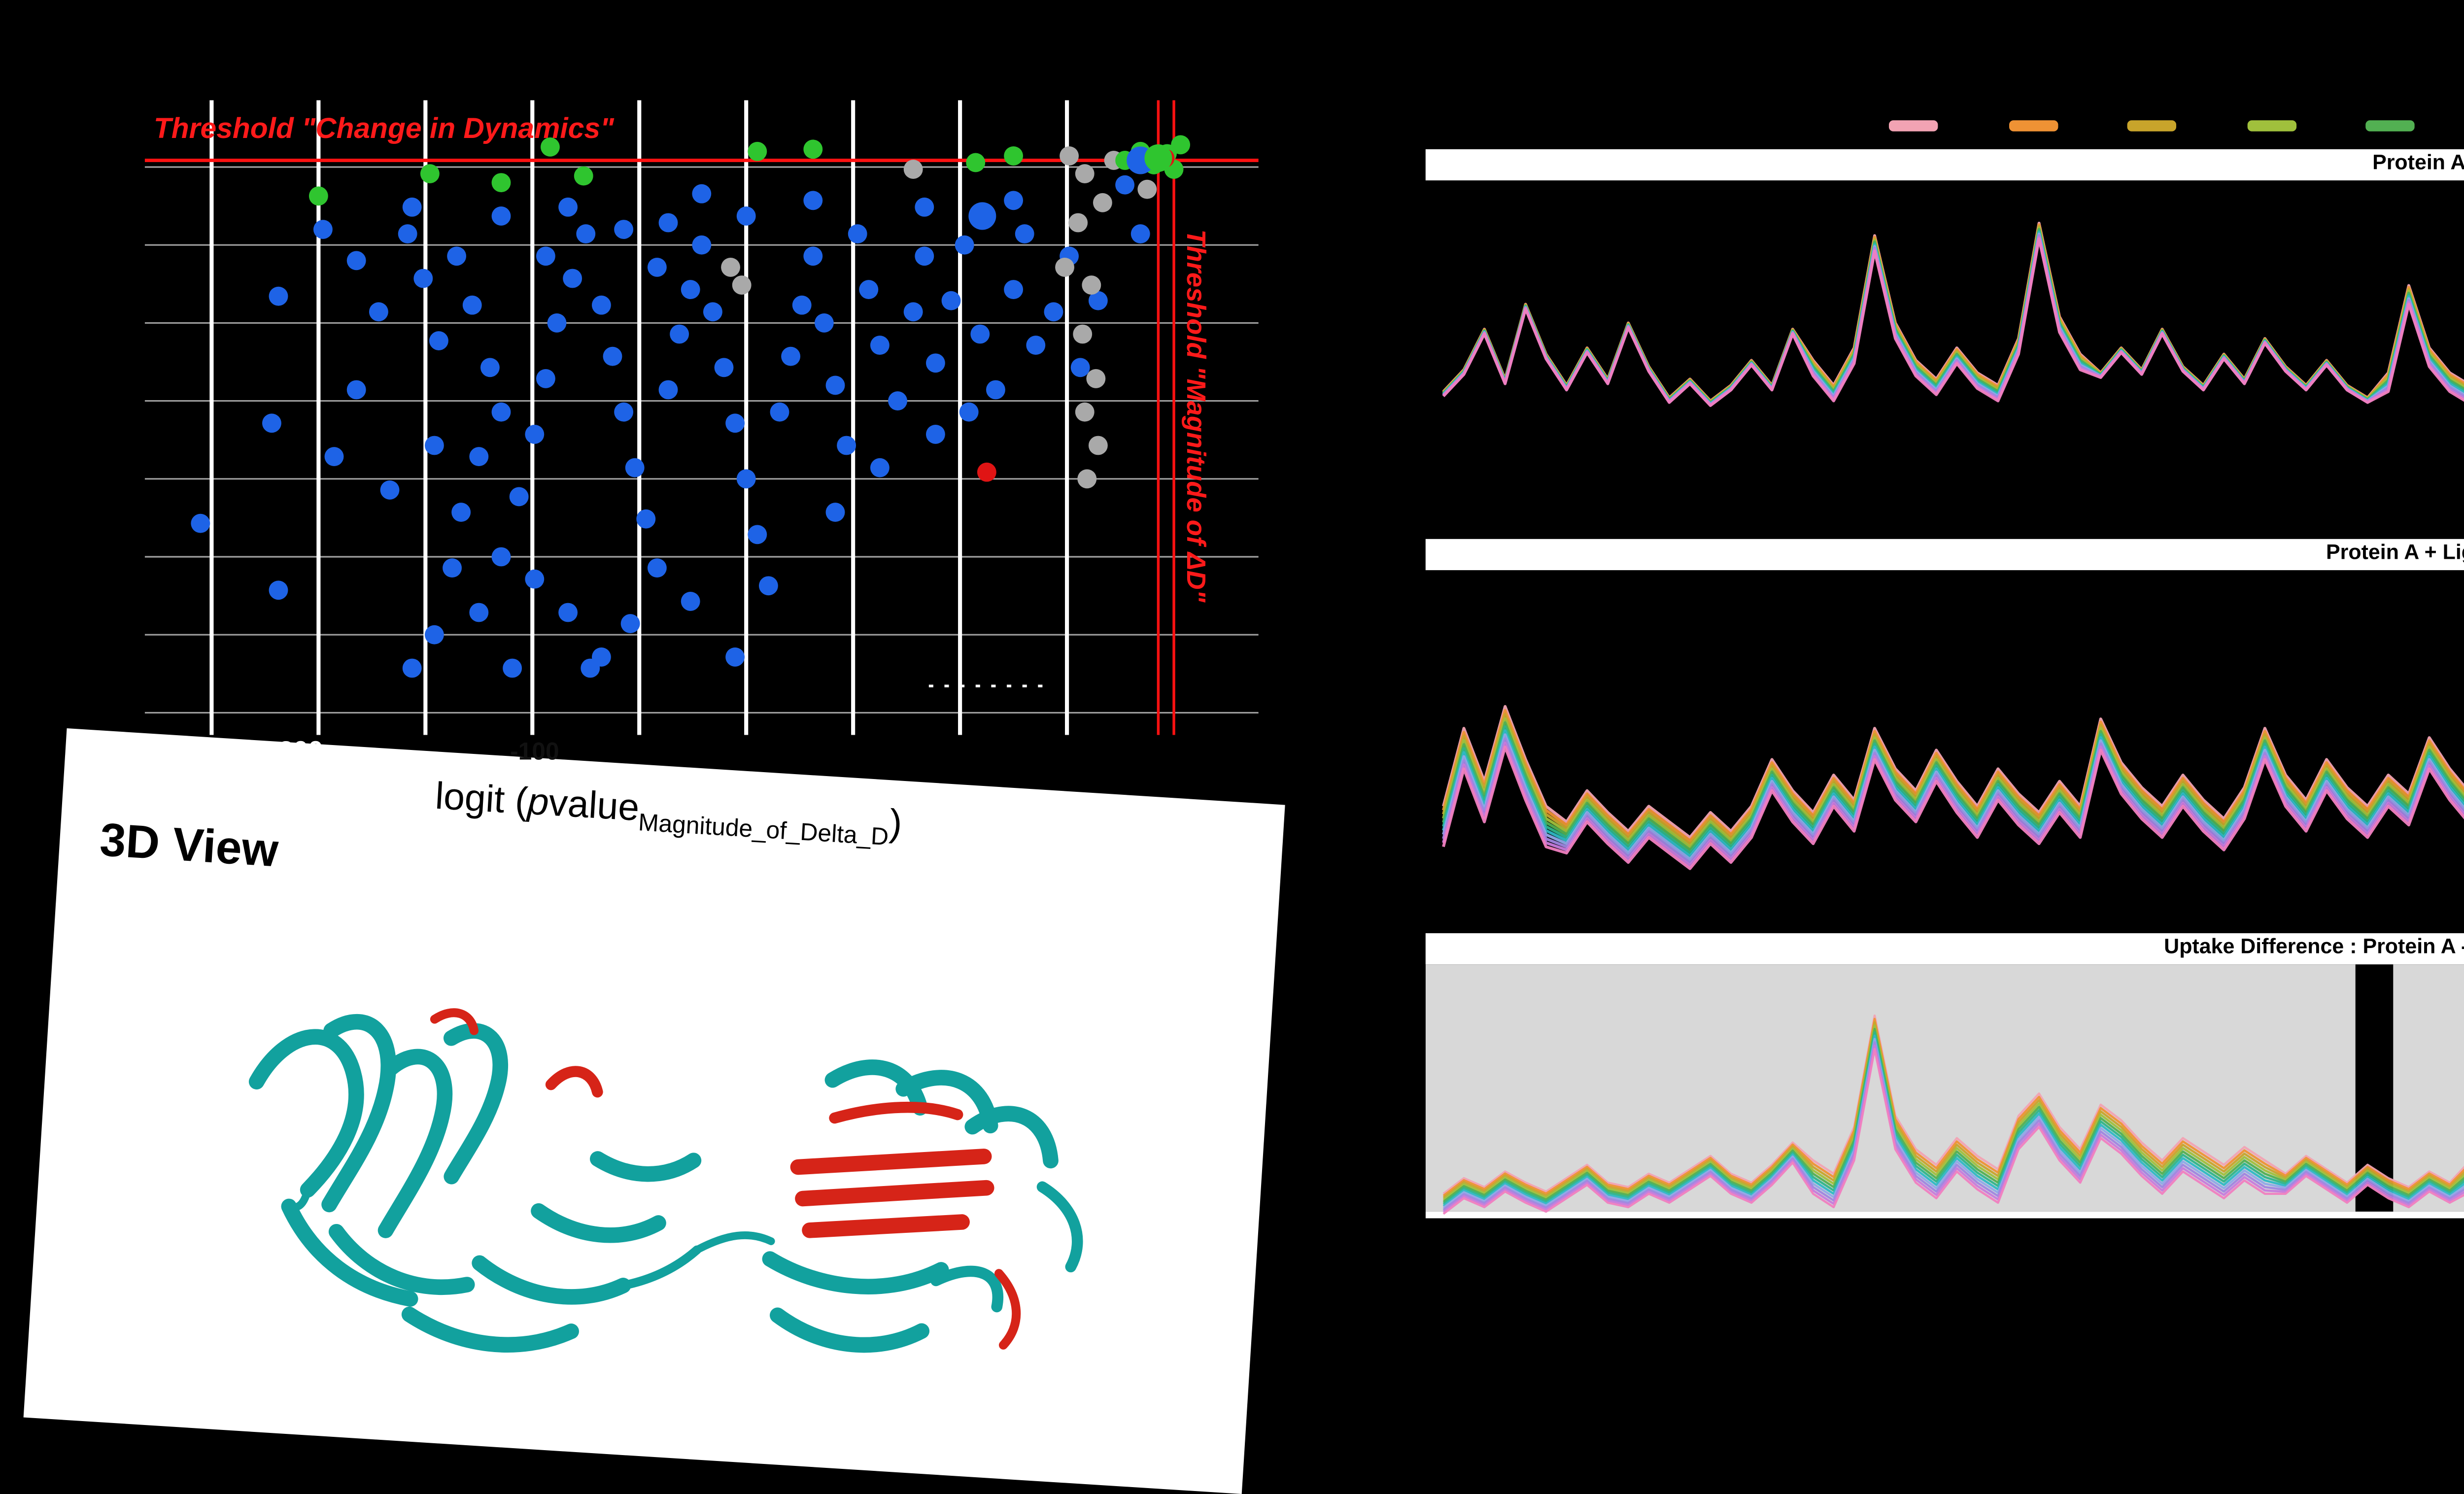 Image resolution: width=2464 pixels, height=1494 pixels. Describe the element at coordinates (1945, 741) in the screenshot. I see `uptake-chart-protein-a-ligand` at that location.